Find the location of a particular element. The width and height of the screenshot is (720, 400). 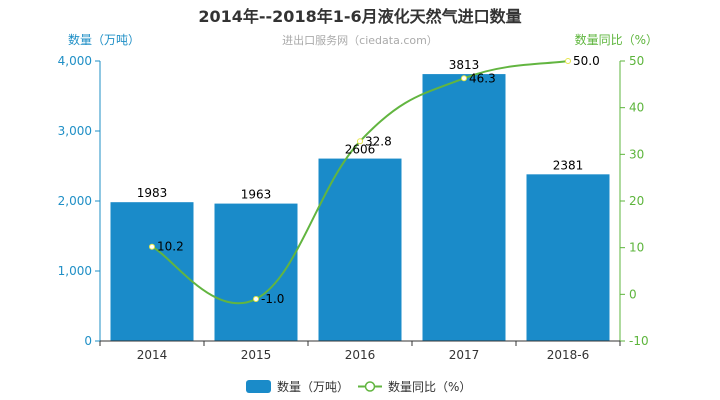

legend-bar-swatch is located at coordinates (258, 386).